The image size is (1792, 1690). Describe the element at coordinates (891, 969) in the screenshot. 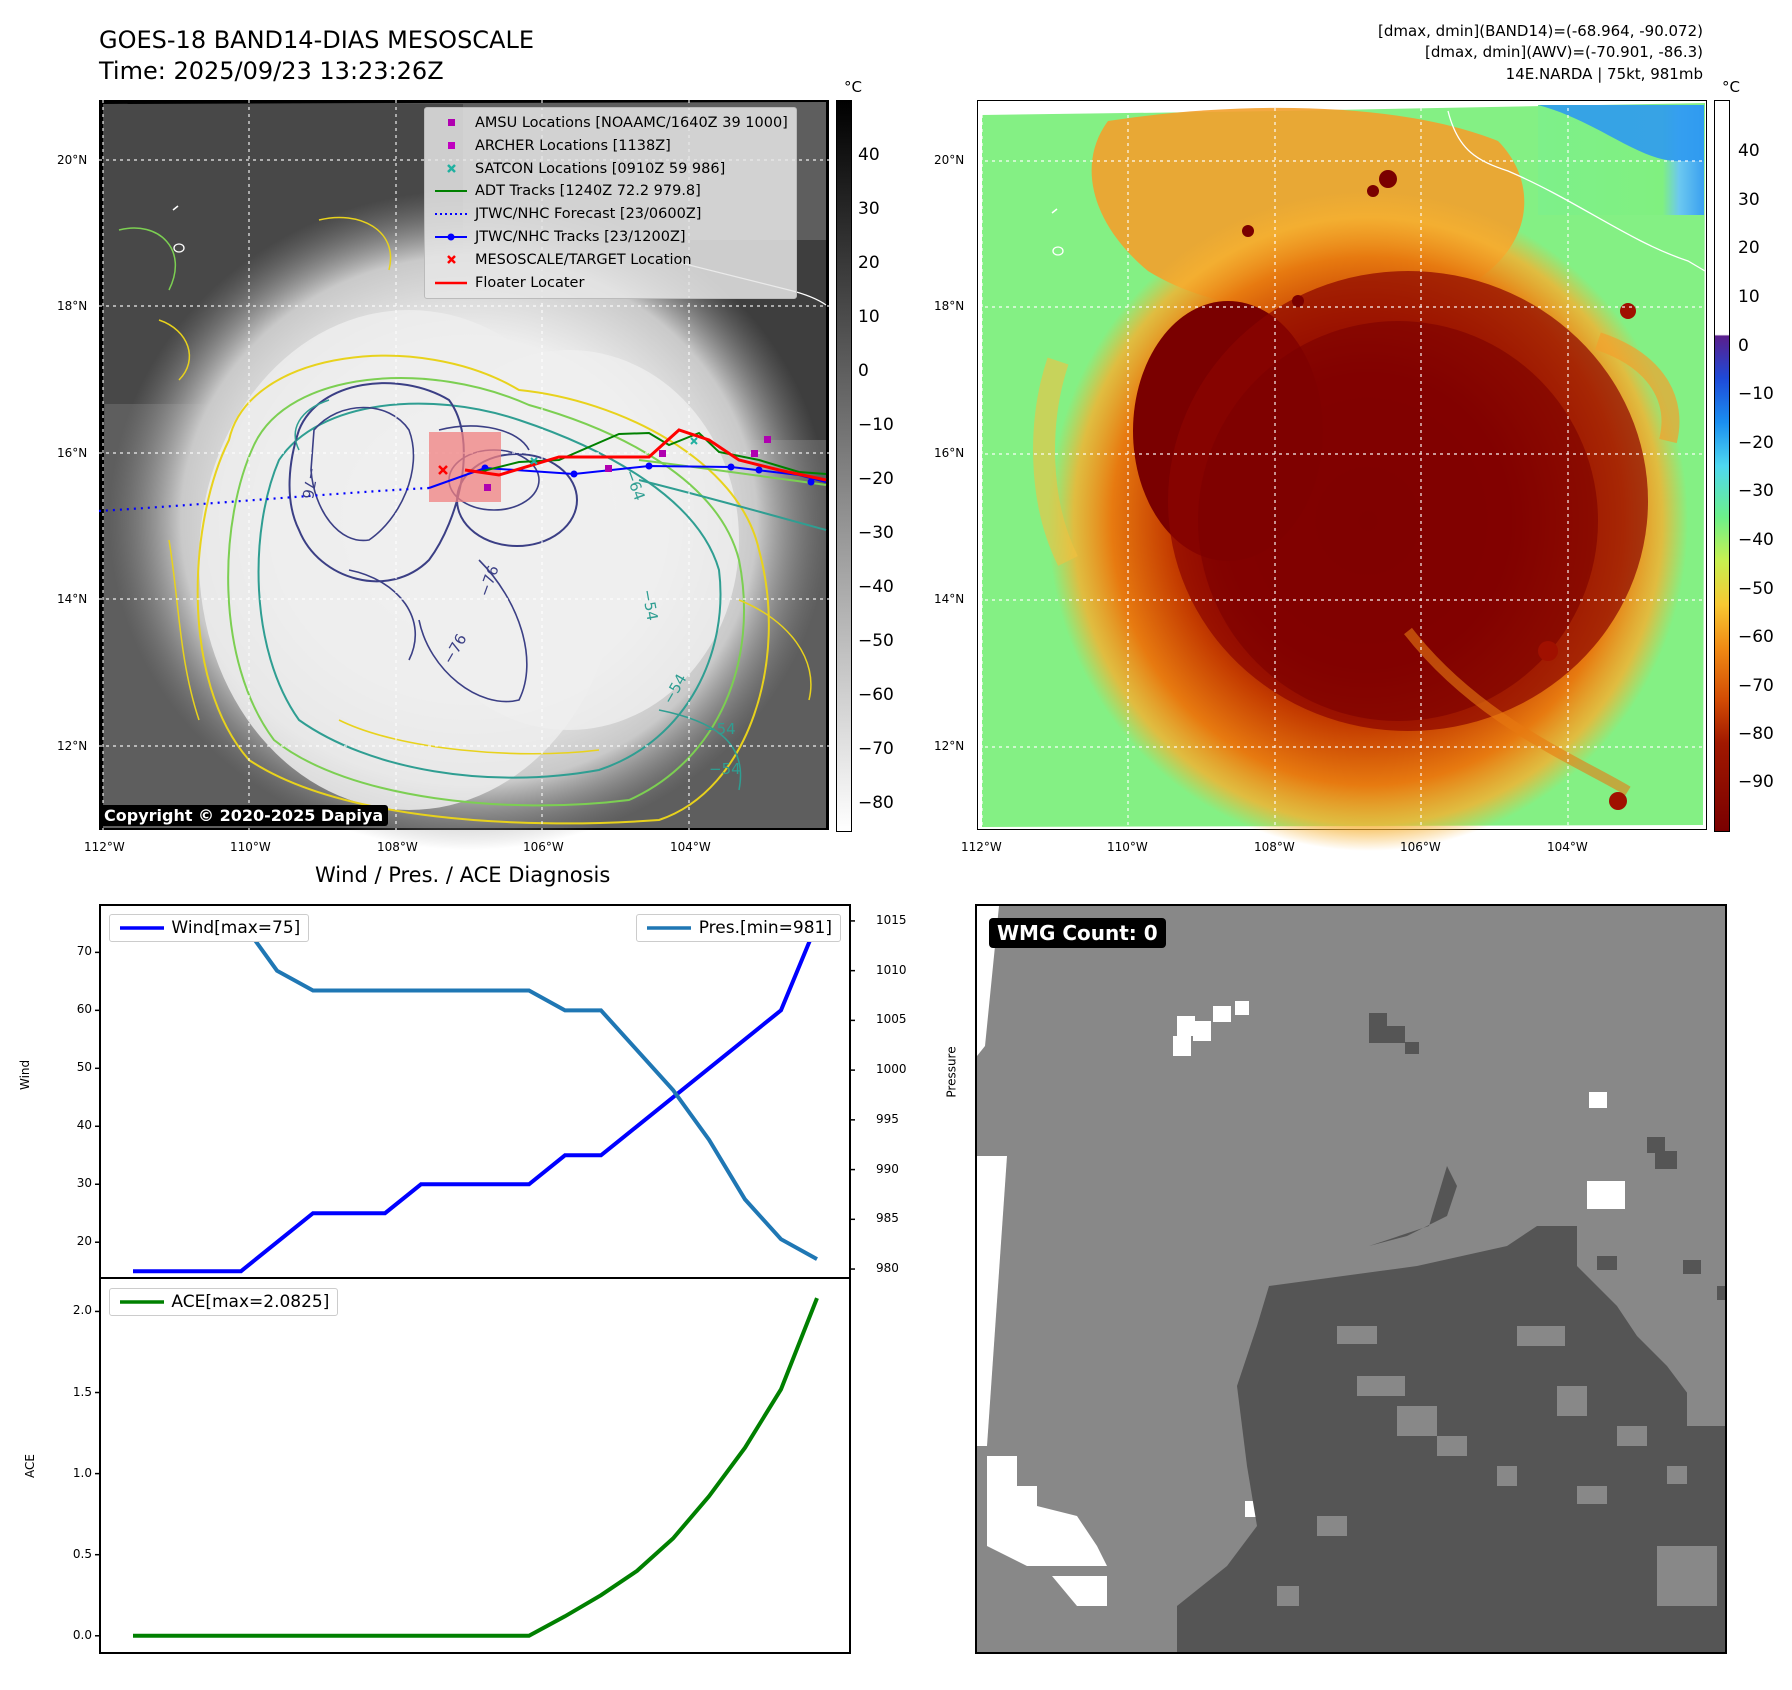

I see `pres-tick-label: 1010` at that location.